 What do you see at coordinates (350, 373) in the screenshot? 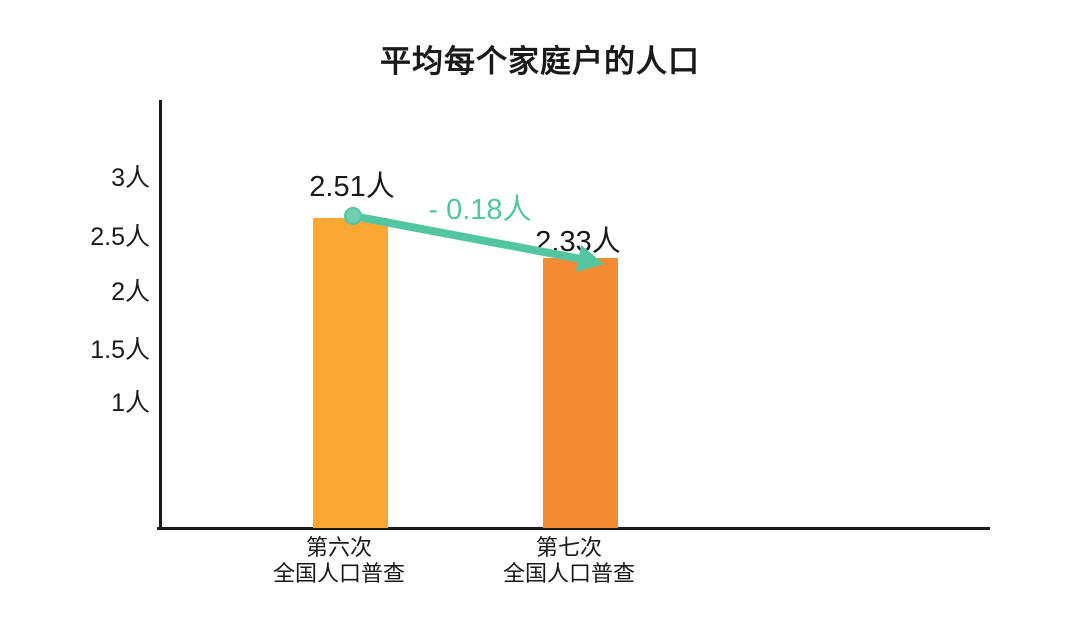
I see `bar-sixth-census` at bounding box center [350, 373].